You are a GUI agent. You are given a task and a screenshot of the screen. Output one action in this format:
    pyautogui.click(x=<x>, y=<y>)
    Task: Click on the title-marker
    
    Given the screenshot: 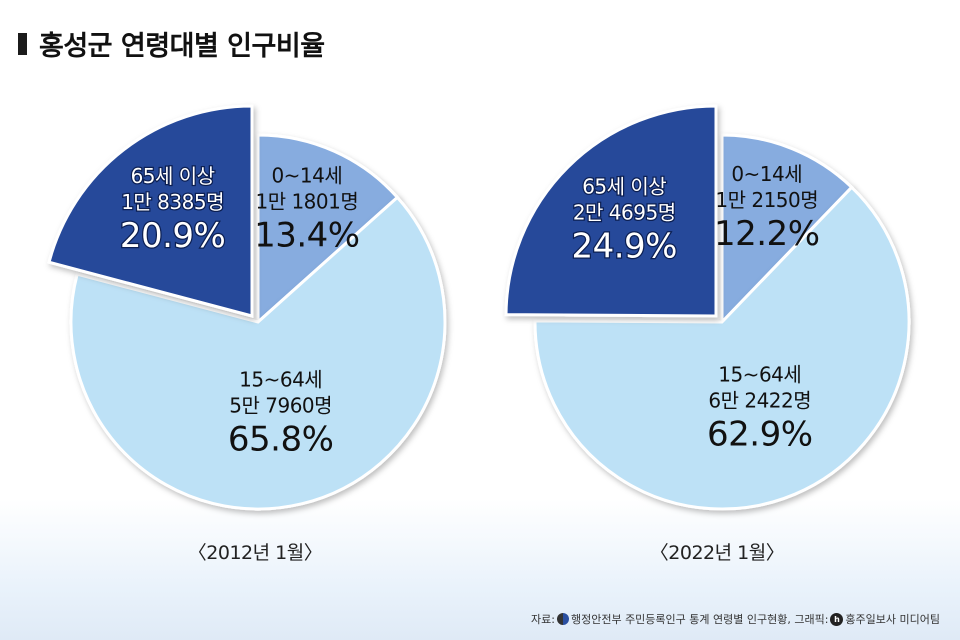 What is the action you would take?
    pyautogui.click(x=22, y=43)
    